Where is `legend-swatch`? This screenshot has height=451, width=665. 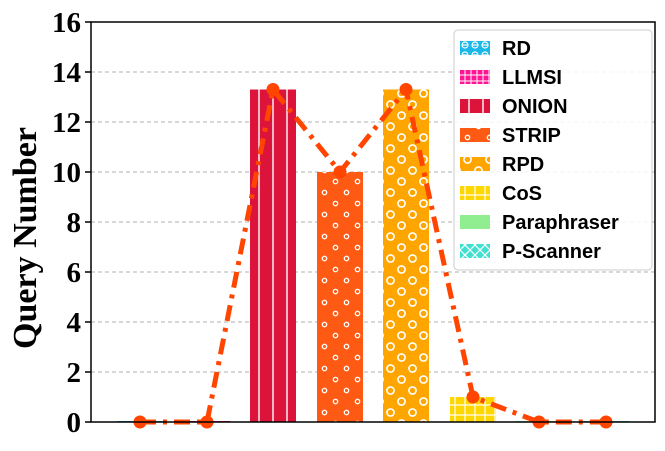
legend-swatch is located at coordinates (475, 222).